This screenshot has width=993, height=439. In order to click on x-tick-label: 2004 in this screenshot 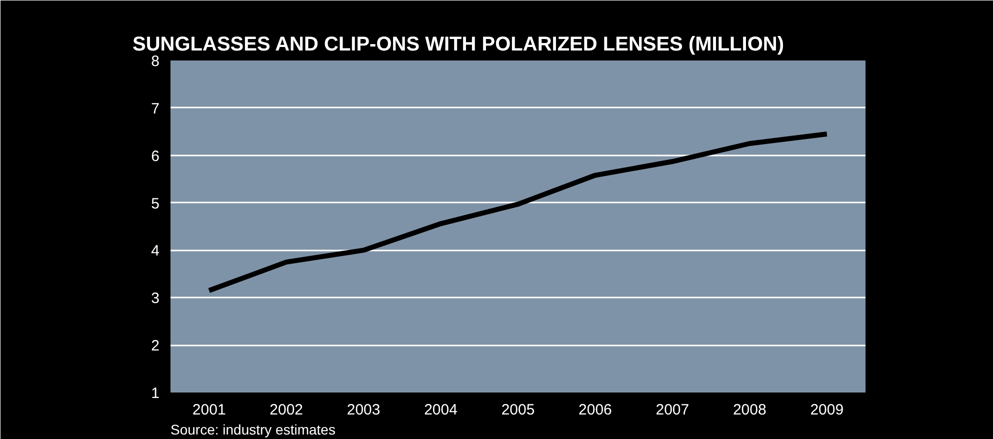, I will do `click(441, 410)`.